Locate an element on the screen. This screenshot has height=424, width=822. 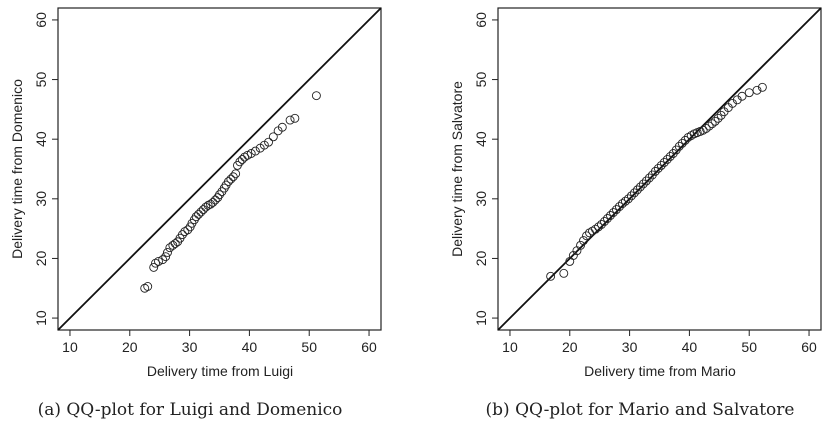
x-ticks-b: 10 20 30 40 50 60 is located at coordinates (659, 342).